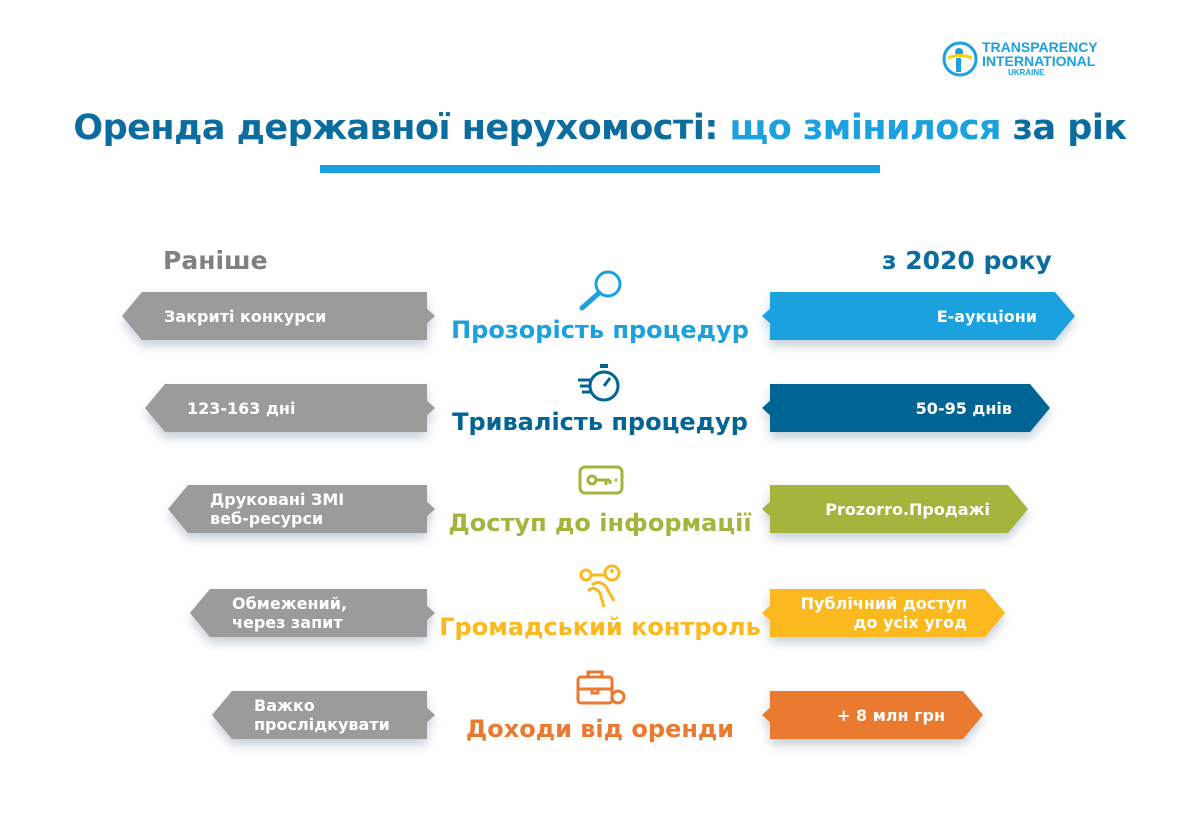 This screenshot has width=1200, height=825. What do you see at coordinates (960, 58) in the screenshot?
I see `ti-logo-icon` at bounding box center [960, 58].